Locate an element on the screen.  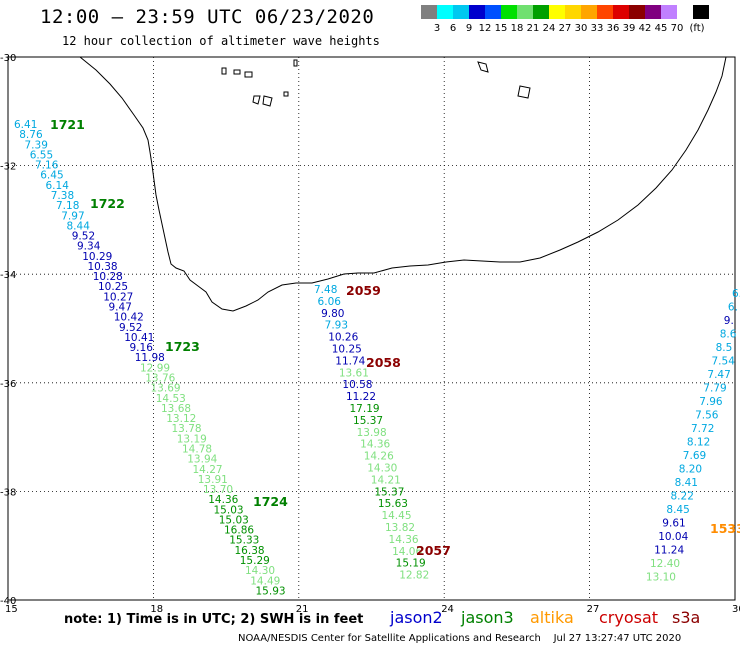
wave-height-value: 12.99 is located at coordinates (155, 368).